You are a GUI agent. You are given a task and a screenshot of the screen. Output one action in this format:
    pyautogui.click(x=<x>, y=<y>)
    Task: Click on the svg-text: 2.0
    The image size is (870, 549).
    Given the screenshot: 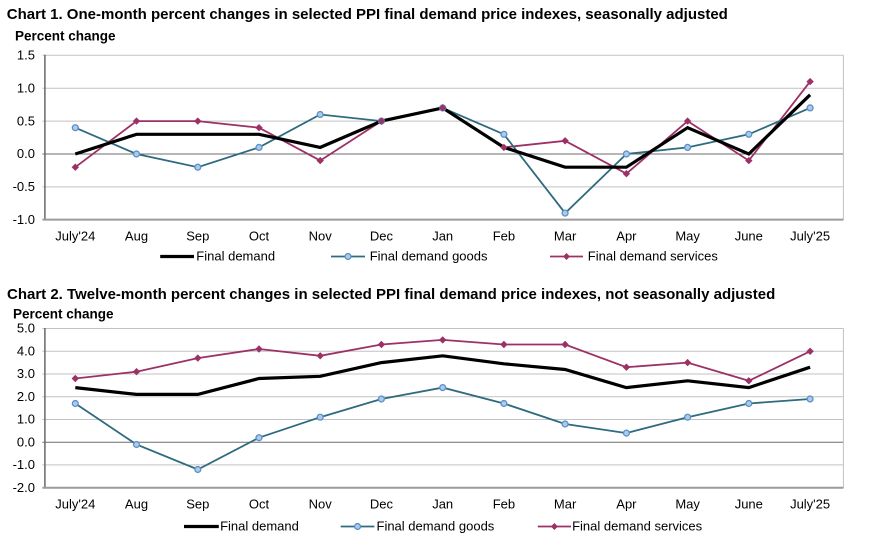 What is the action you would take?
    pyautogui.click(x=26, y=396)
    